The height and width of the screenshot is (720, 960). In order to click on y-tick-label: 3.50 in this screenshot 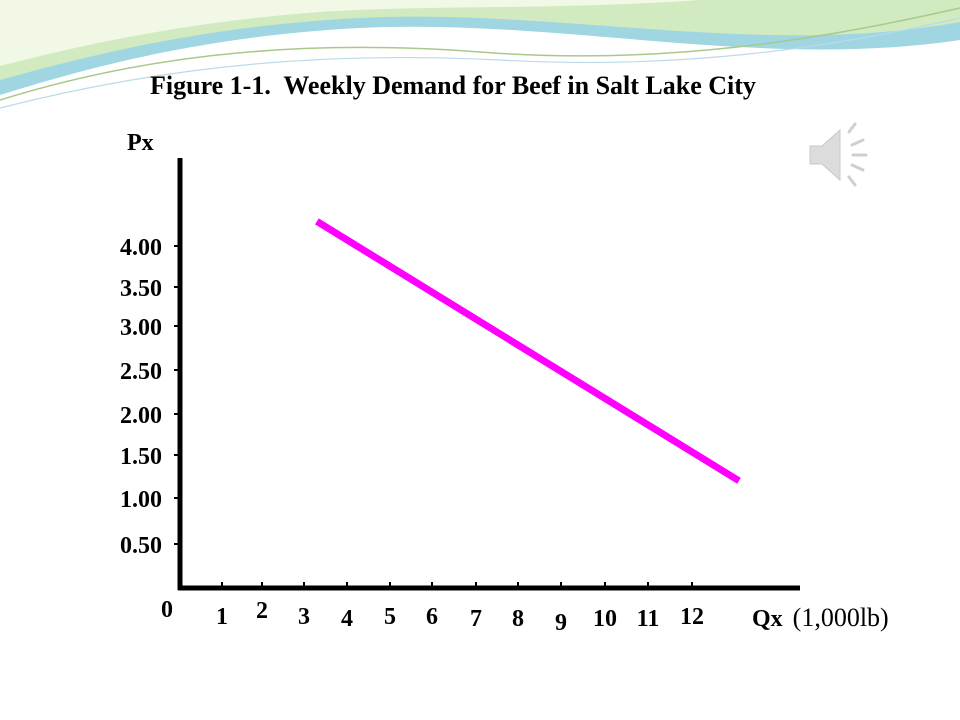, I will do `click(141, 289)`.